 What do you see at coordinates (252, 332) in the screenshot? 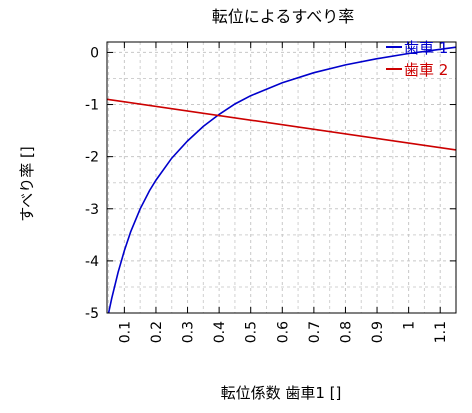
I see `x-tick-label: 0.5` at bounding box center [252, 332].